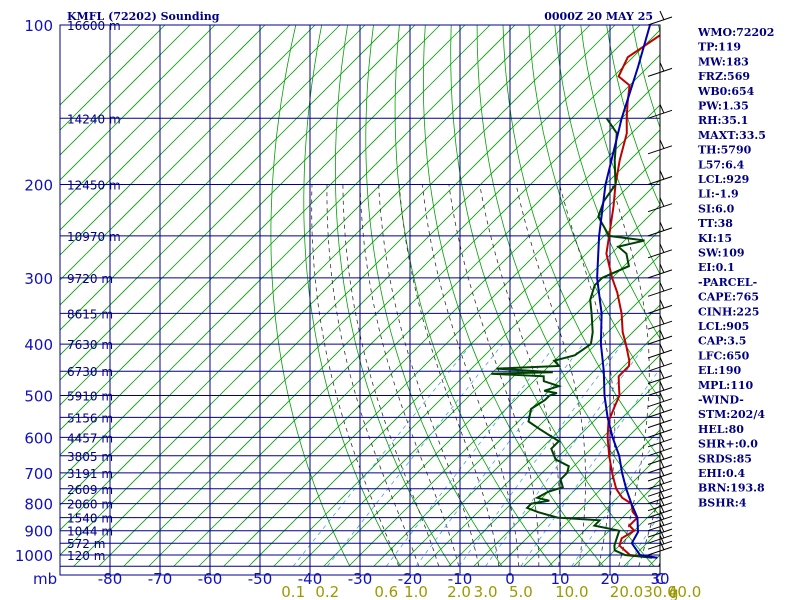  What do you see at coordinates (310, 579) in the screenshot?
I see `temperature-tick-label: -40` at bounding box center [310, 579].